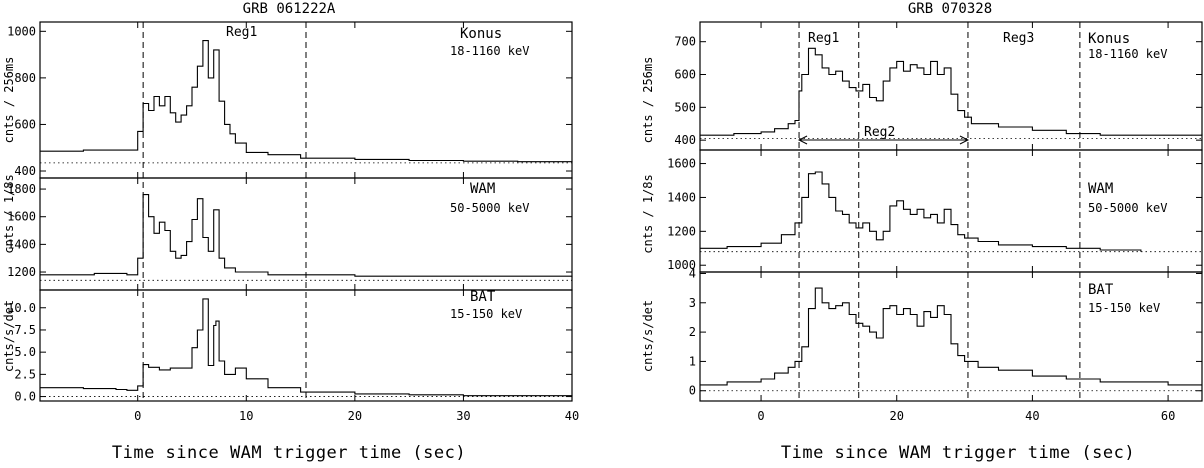  I want to click on y-tick-label: 1800, so click(21, 189).